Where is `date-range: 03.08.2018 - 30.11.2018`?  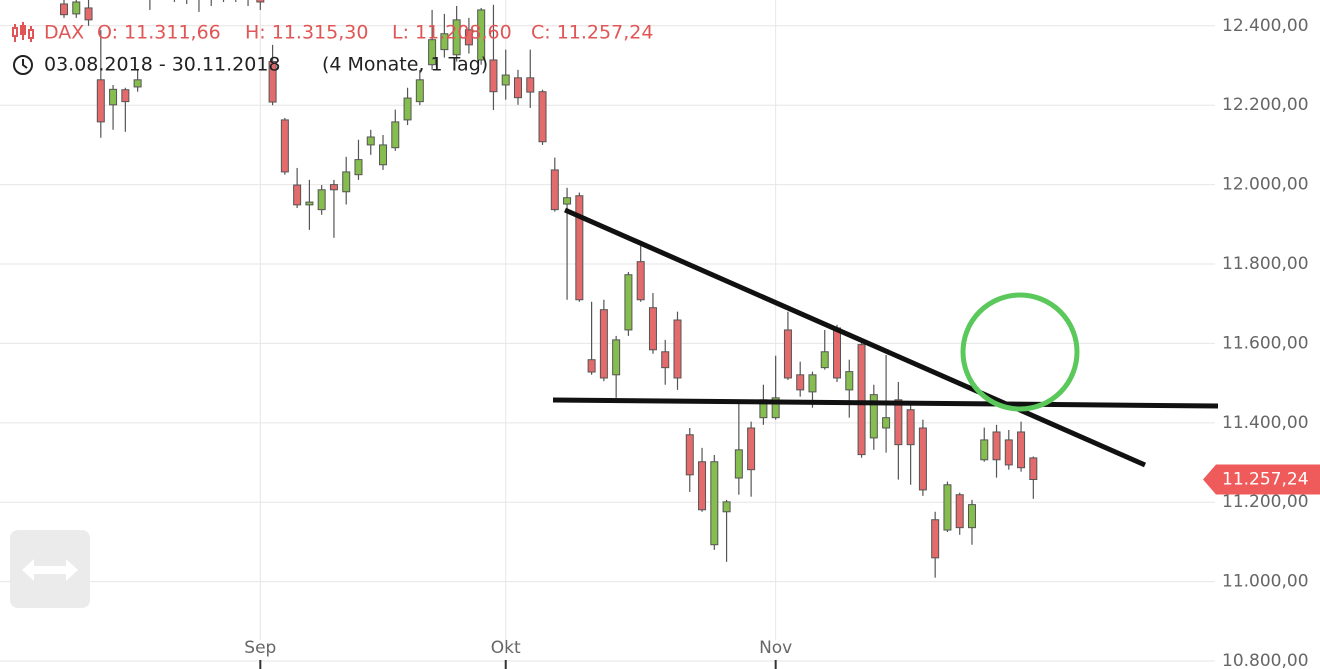 date-range: 03.08.2018 - 30.11.2018 is located at coordinates (162, 65).